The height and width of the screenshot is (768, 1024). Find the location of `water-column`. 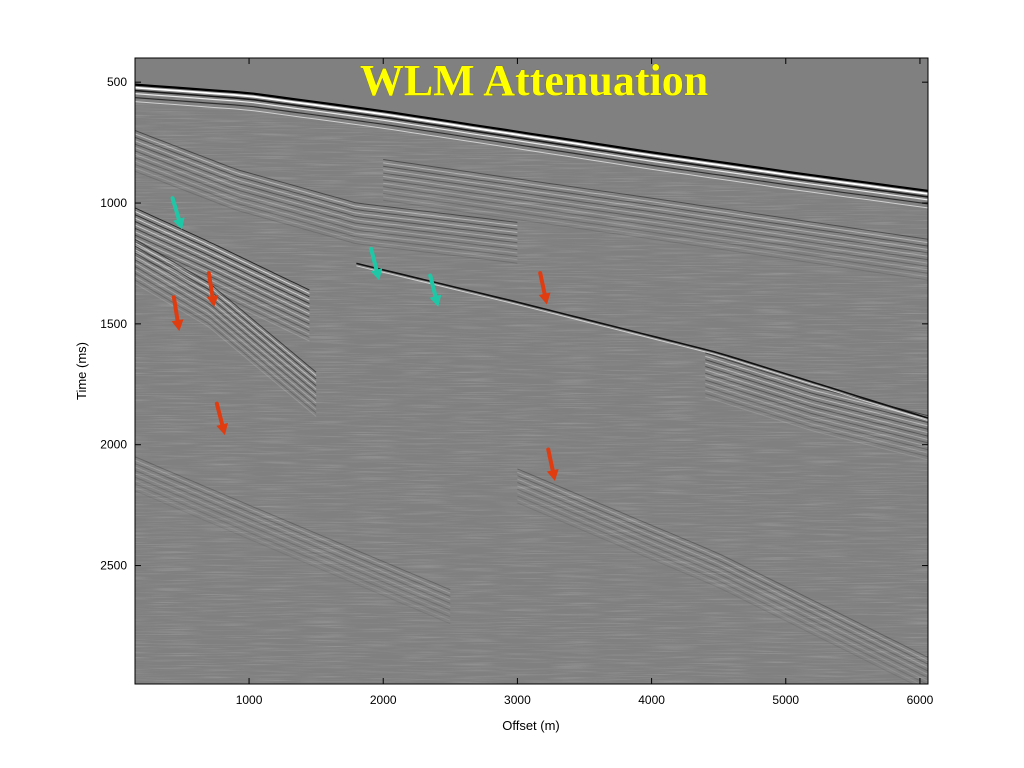

water-column is located at coordinates (531, 124).